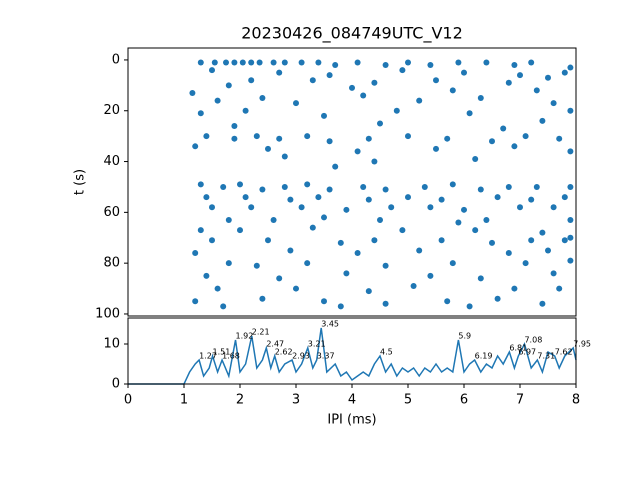 The height and width of the screenshot is (484, 640). What do you see at coordinates (408, 400) in the screenshot?
I see `x-tick-label: 5` at bounding box center [408, 400].